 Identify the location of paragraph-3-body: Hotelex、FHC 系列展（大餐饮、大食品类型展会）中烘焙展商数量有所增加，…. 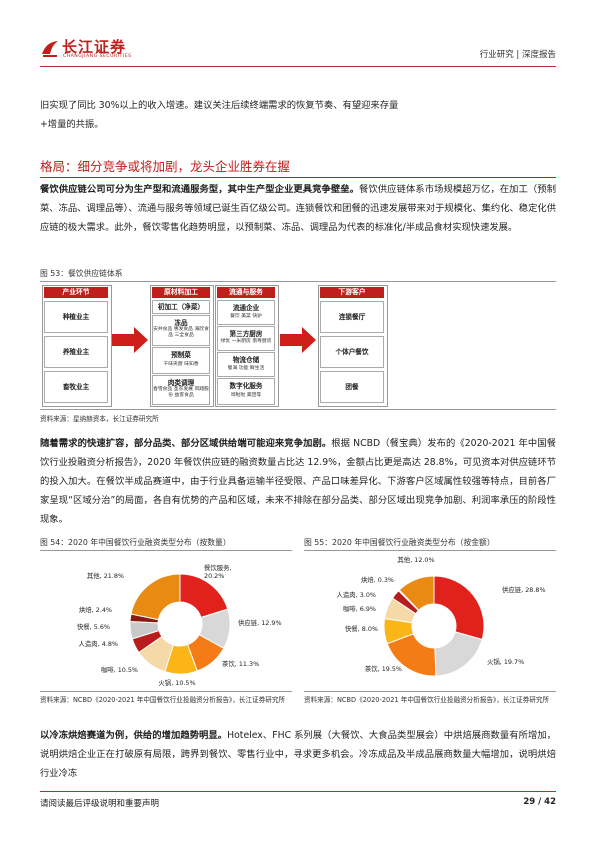
(298, 754).